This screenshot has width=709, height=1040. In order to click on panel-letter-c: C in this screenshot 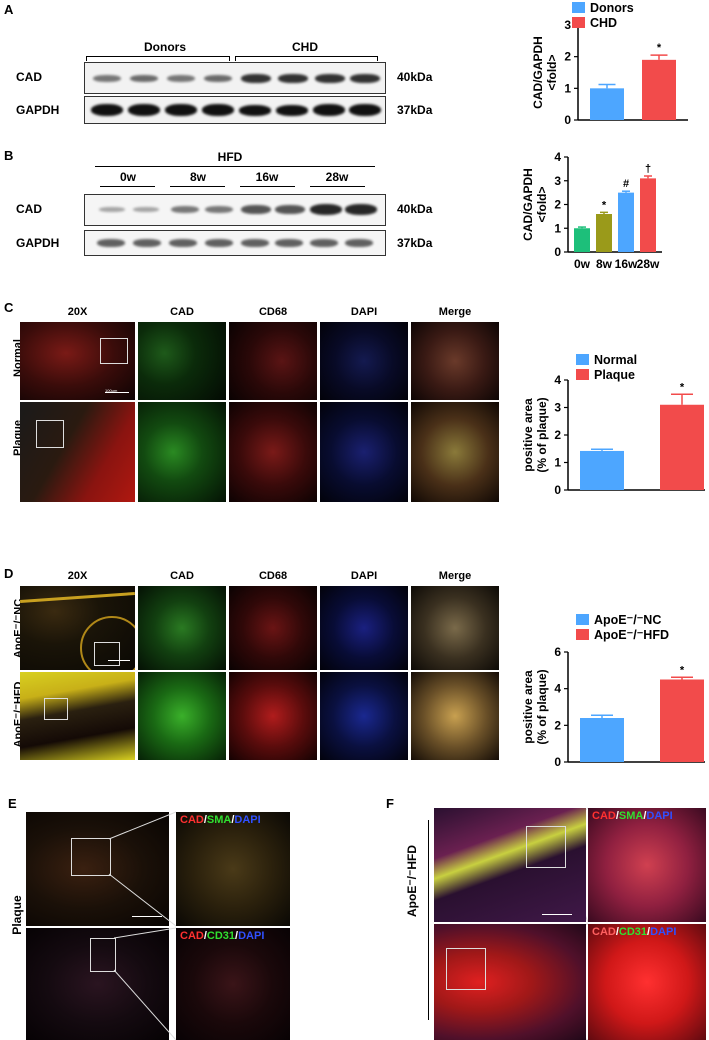, I will do `click(9, 307)`.